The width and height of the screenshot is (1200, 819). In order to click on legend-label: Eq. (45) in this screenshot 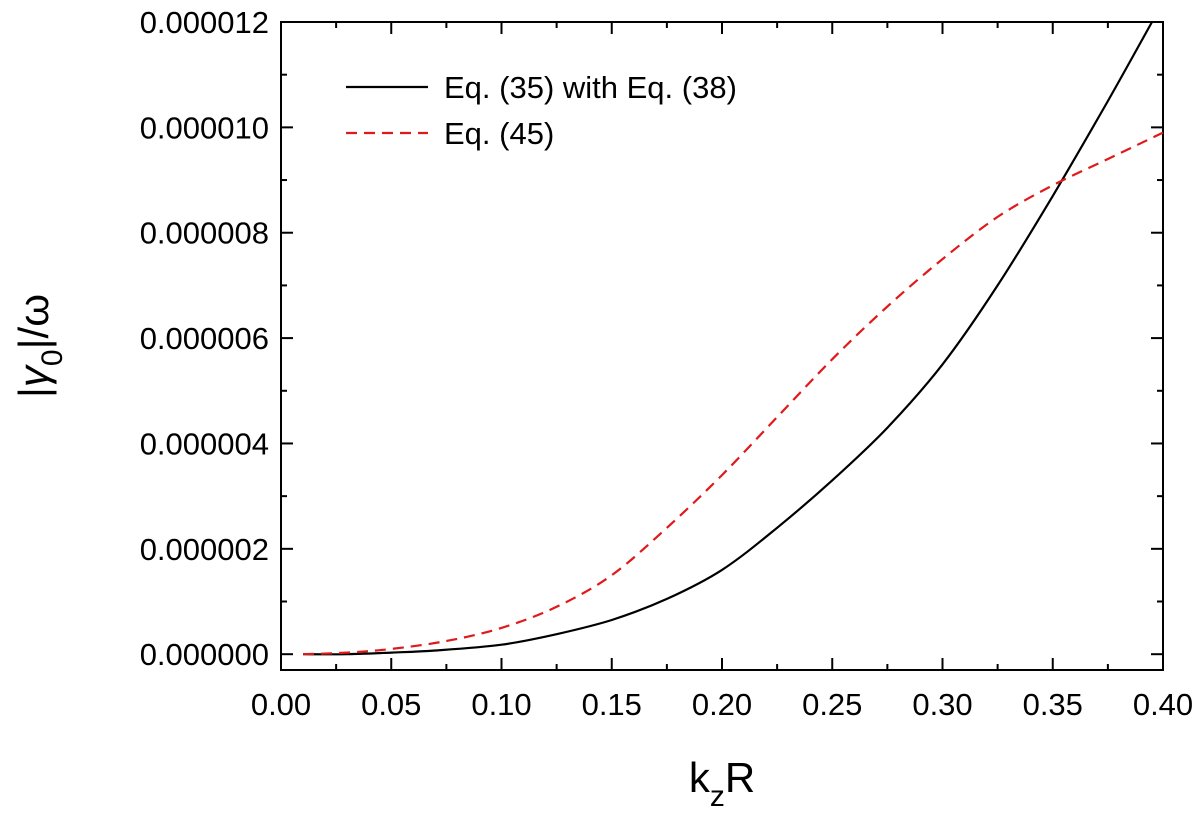, I will do `click(499, 133)`.